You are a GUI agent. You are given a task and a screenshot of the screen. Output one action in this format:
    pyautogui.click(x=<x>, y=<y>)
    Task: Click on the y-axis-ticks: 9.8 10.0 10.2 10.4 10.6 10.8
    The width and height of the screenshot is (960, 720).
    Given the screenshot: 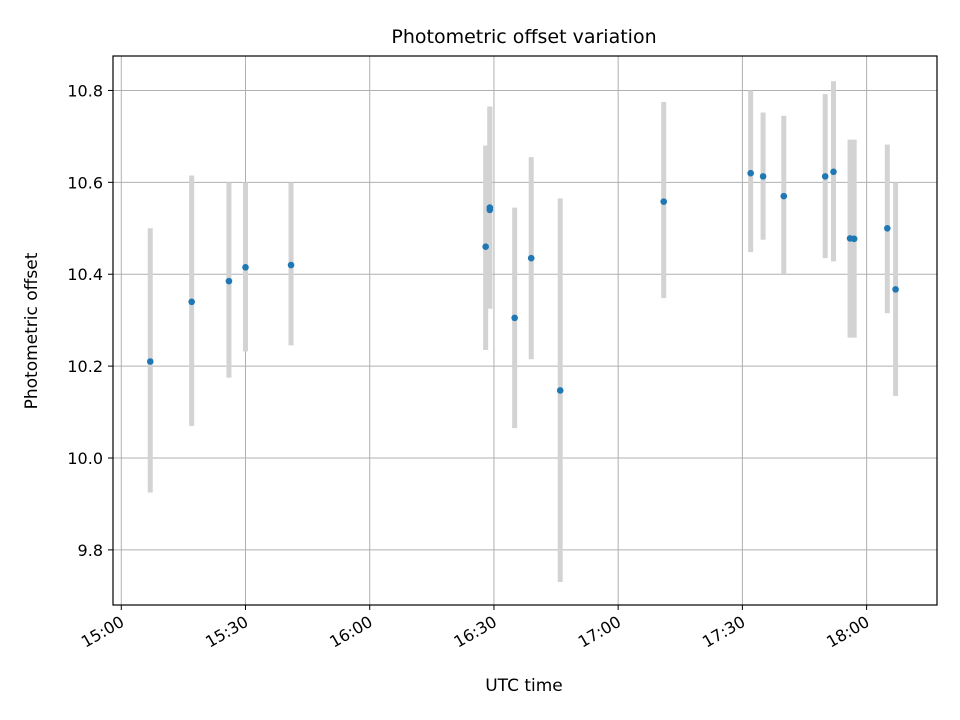 What is the action you would take?
    pyautogui.click(x=90, y=320)
    